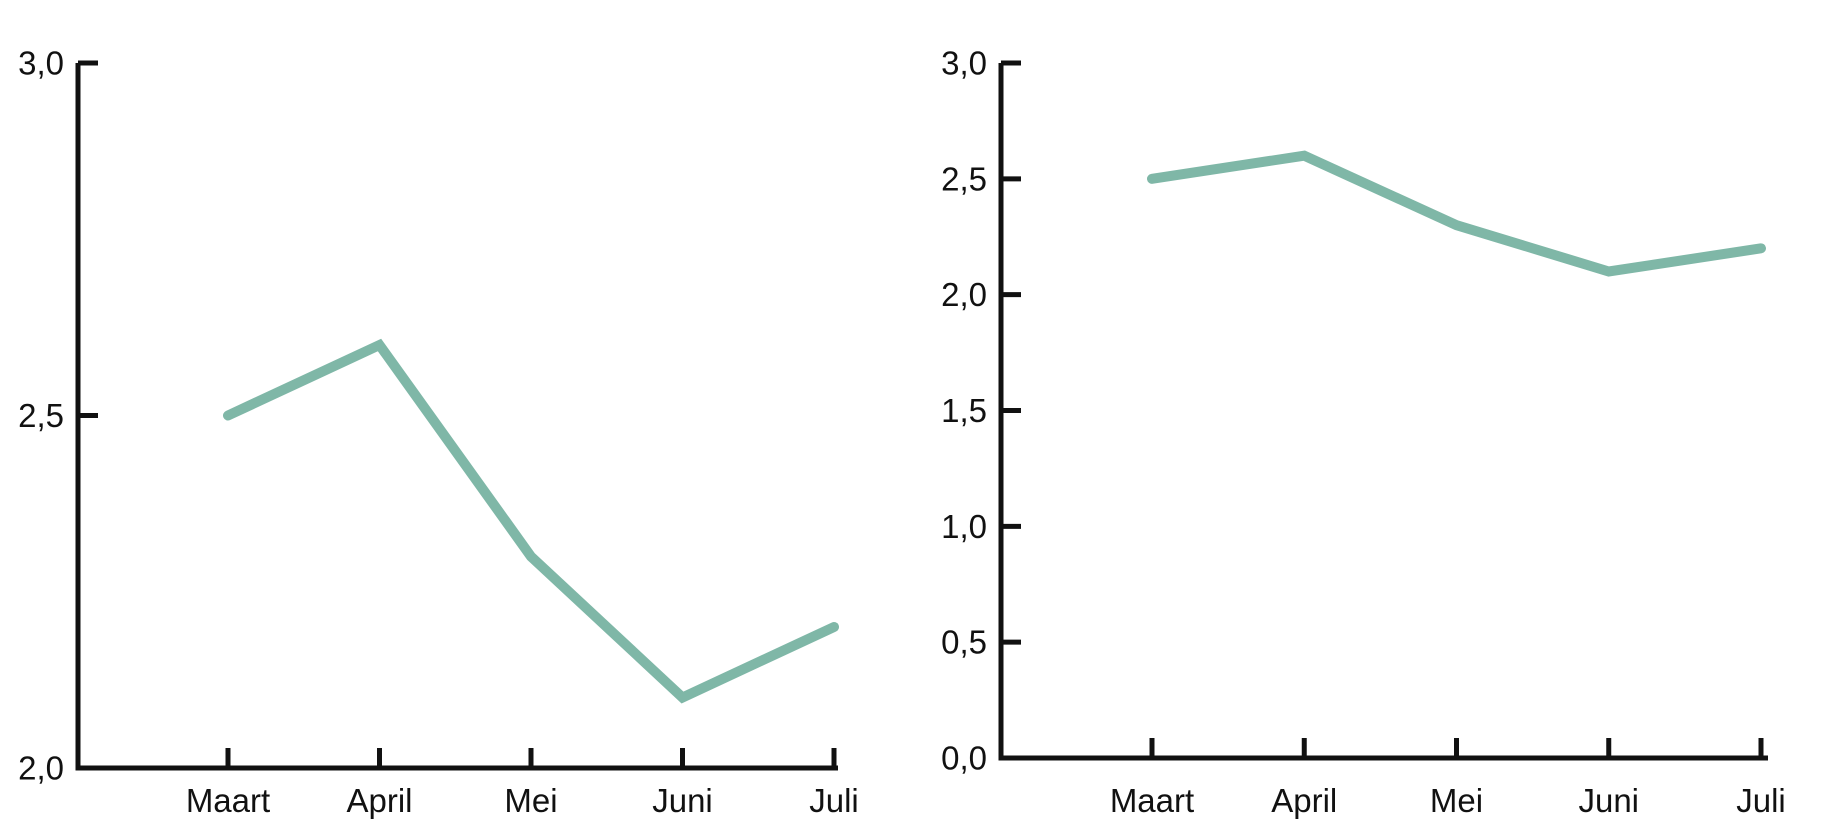 The height and width of the screenshot is (836, 1840). I want to click on y-axis-tick-label: 1,0, so click(964, 526).